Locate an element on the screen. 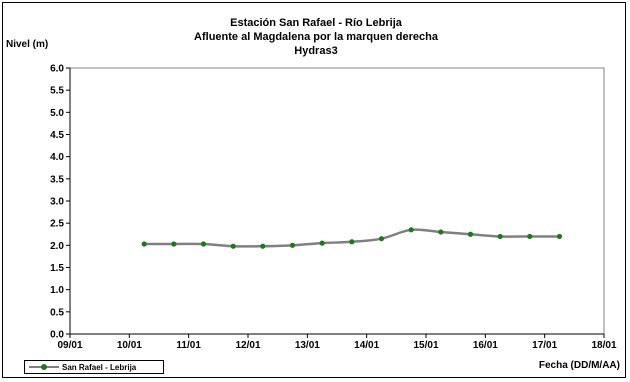 Image resolution: width=630 pixels, height=382 pixels. y-tick-label: 0.5 is located at coordinates (57, 312).